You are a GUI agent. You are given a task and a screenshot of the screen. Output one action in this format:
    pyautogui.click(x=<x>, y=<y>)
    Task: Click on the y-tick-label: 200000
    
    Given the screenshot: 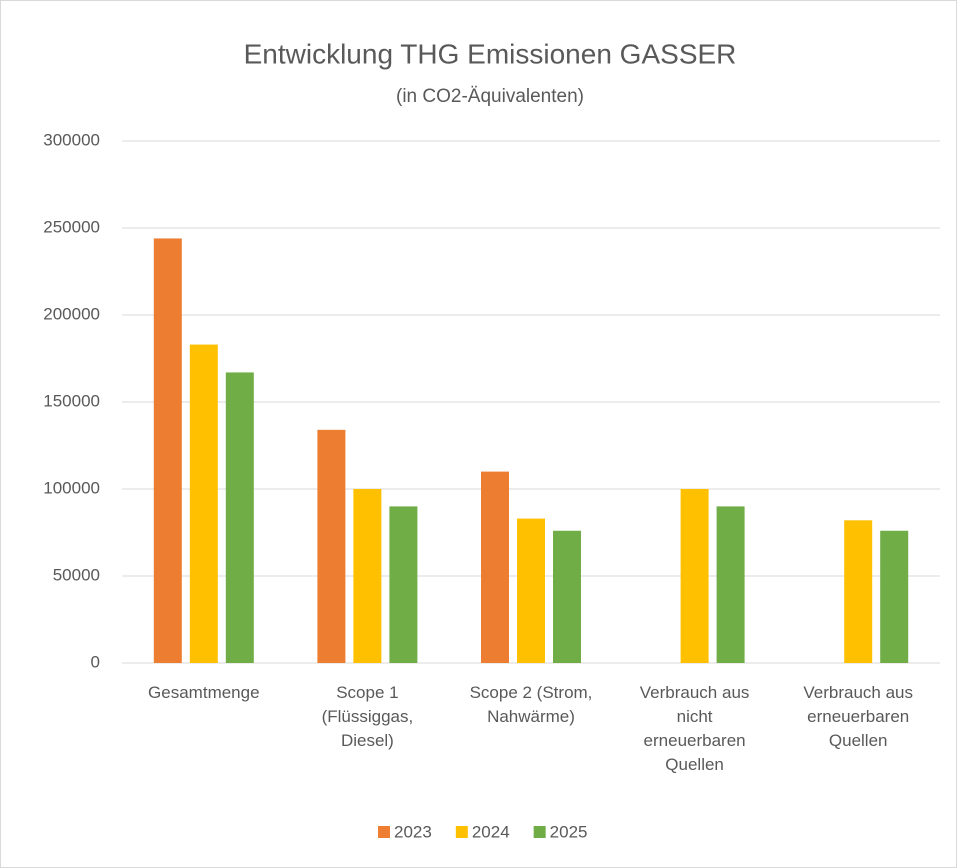 What is the action you would take?
    pyautogui.click(x=71, y=313)
    